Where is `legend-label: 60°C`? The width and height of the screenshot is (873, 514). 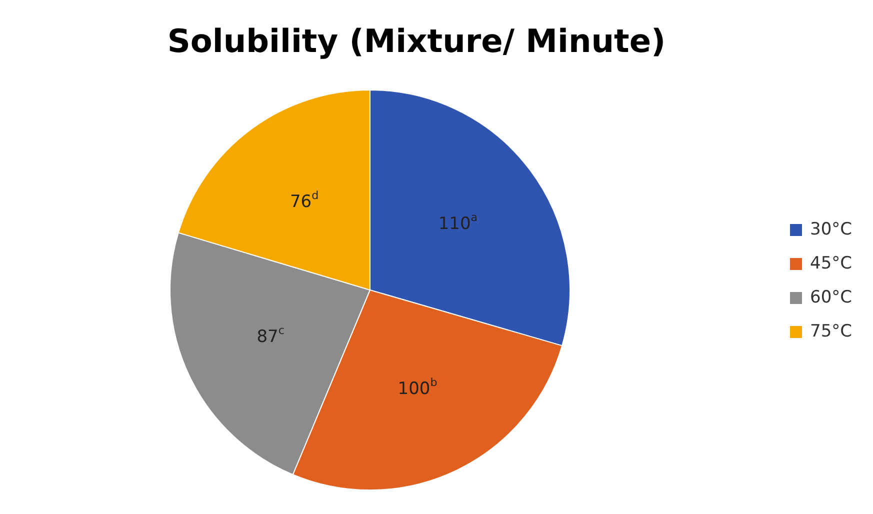
legend-label: 60°C is located at coordinates (831, 298).